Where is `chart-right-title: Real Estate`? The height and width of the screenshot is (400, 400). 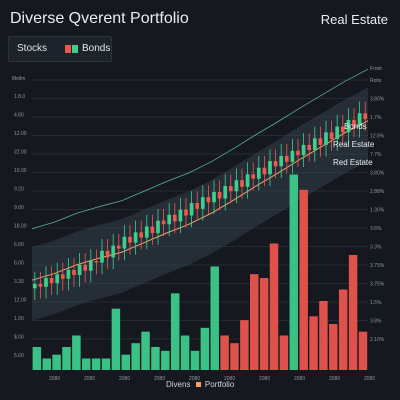
chart-right-title: Real Estate is located at coordinates (354, 19).